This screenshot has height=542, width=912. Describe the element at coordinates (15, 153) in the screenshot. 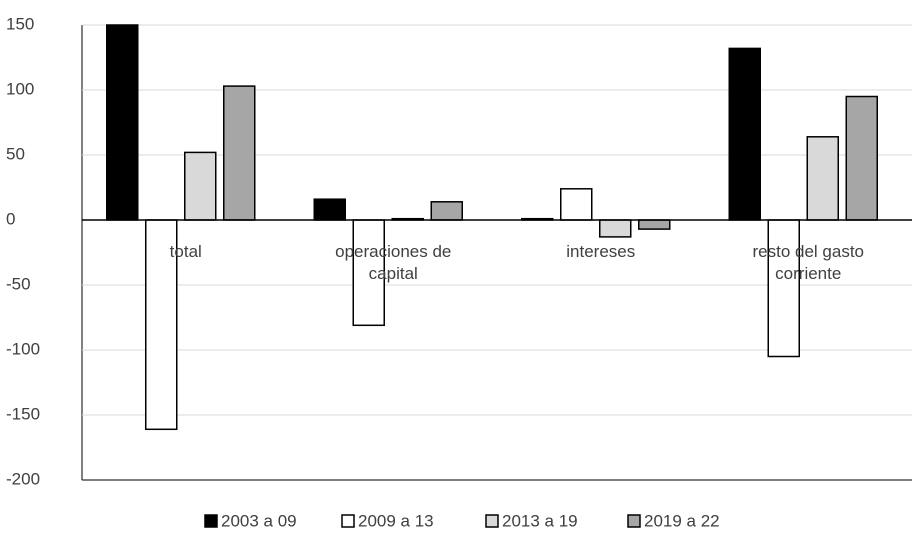

I see `y-tick-label: 50` at that location.